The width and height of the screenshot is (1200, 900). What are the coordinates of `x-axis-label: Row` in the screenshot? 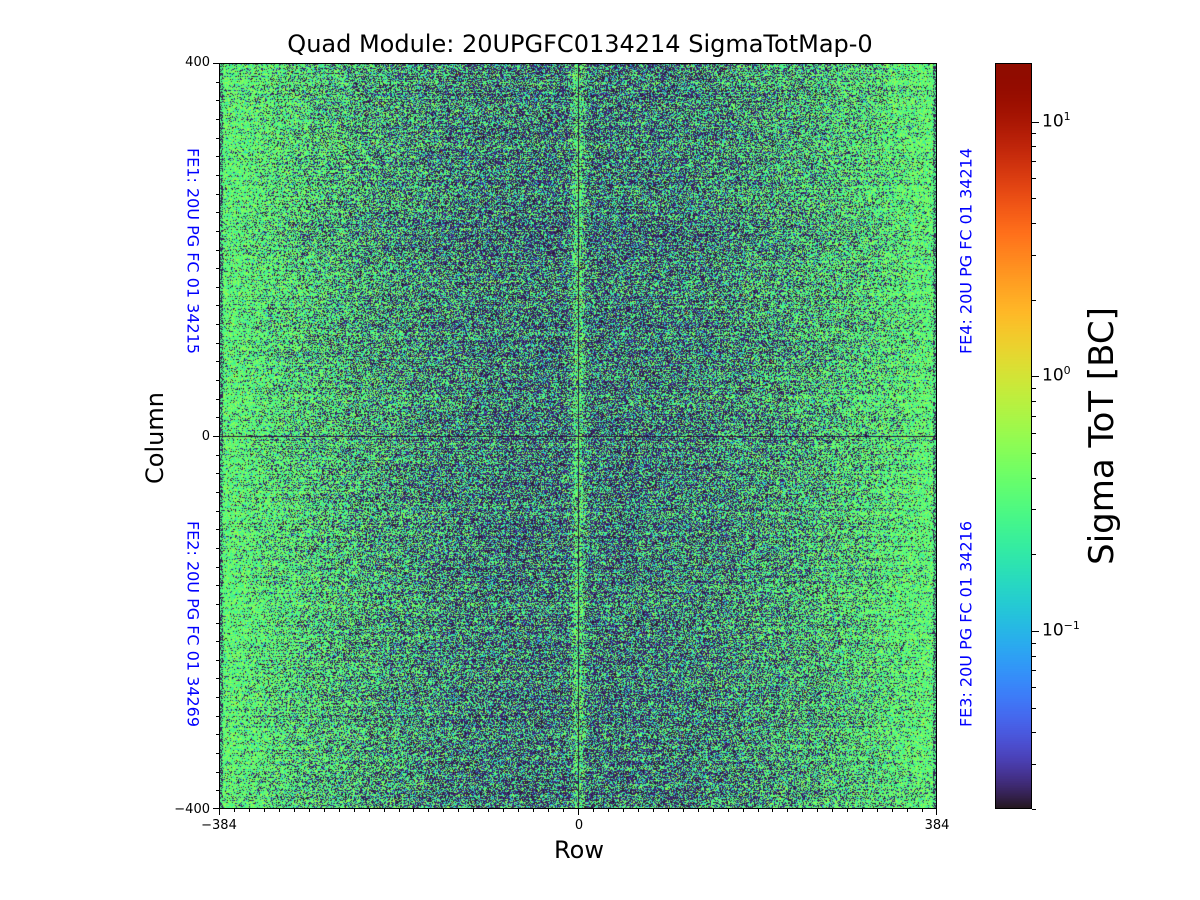 It's located at (579, 850).